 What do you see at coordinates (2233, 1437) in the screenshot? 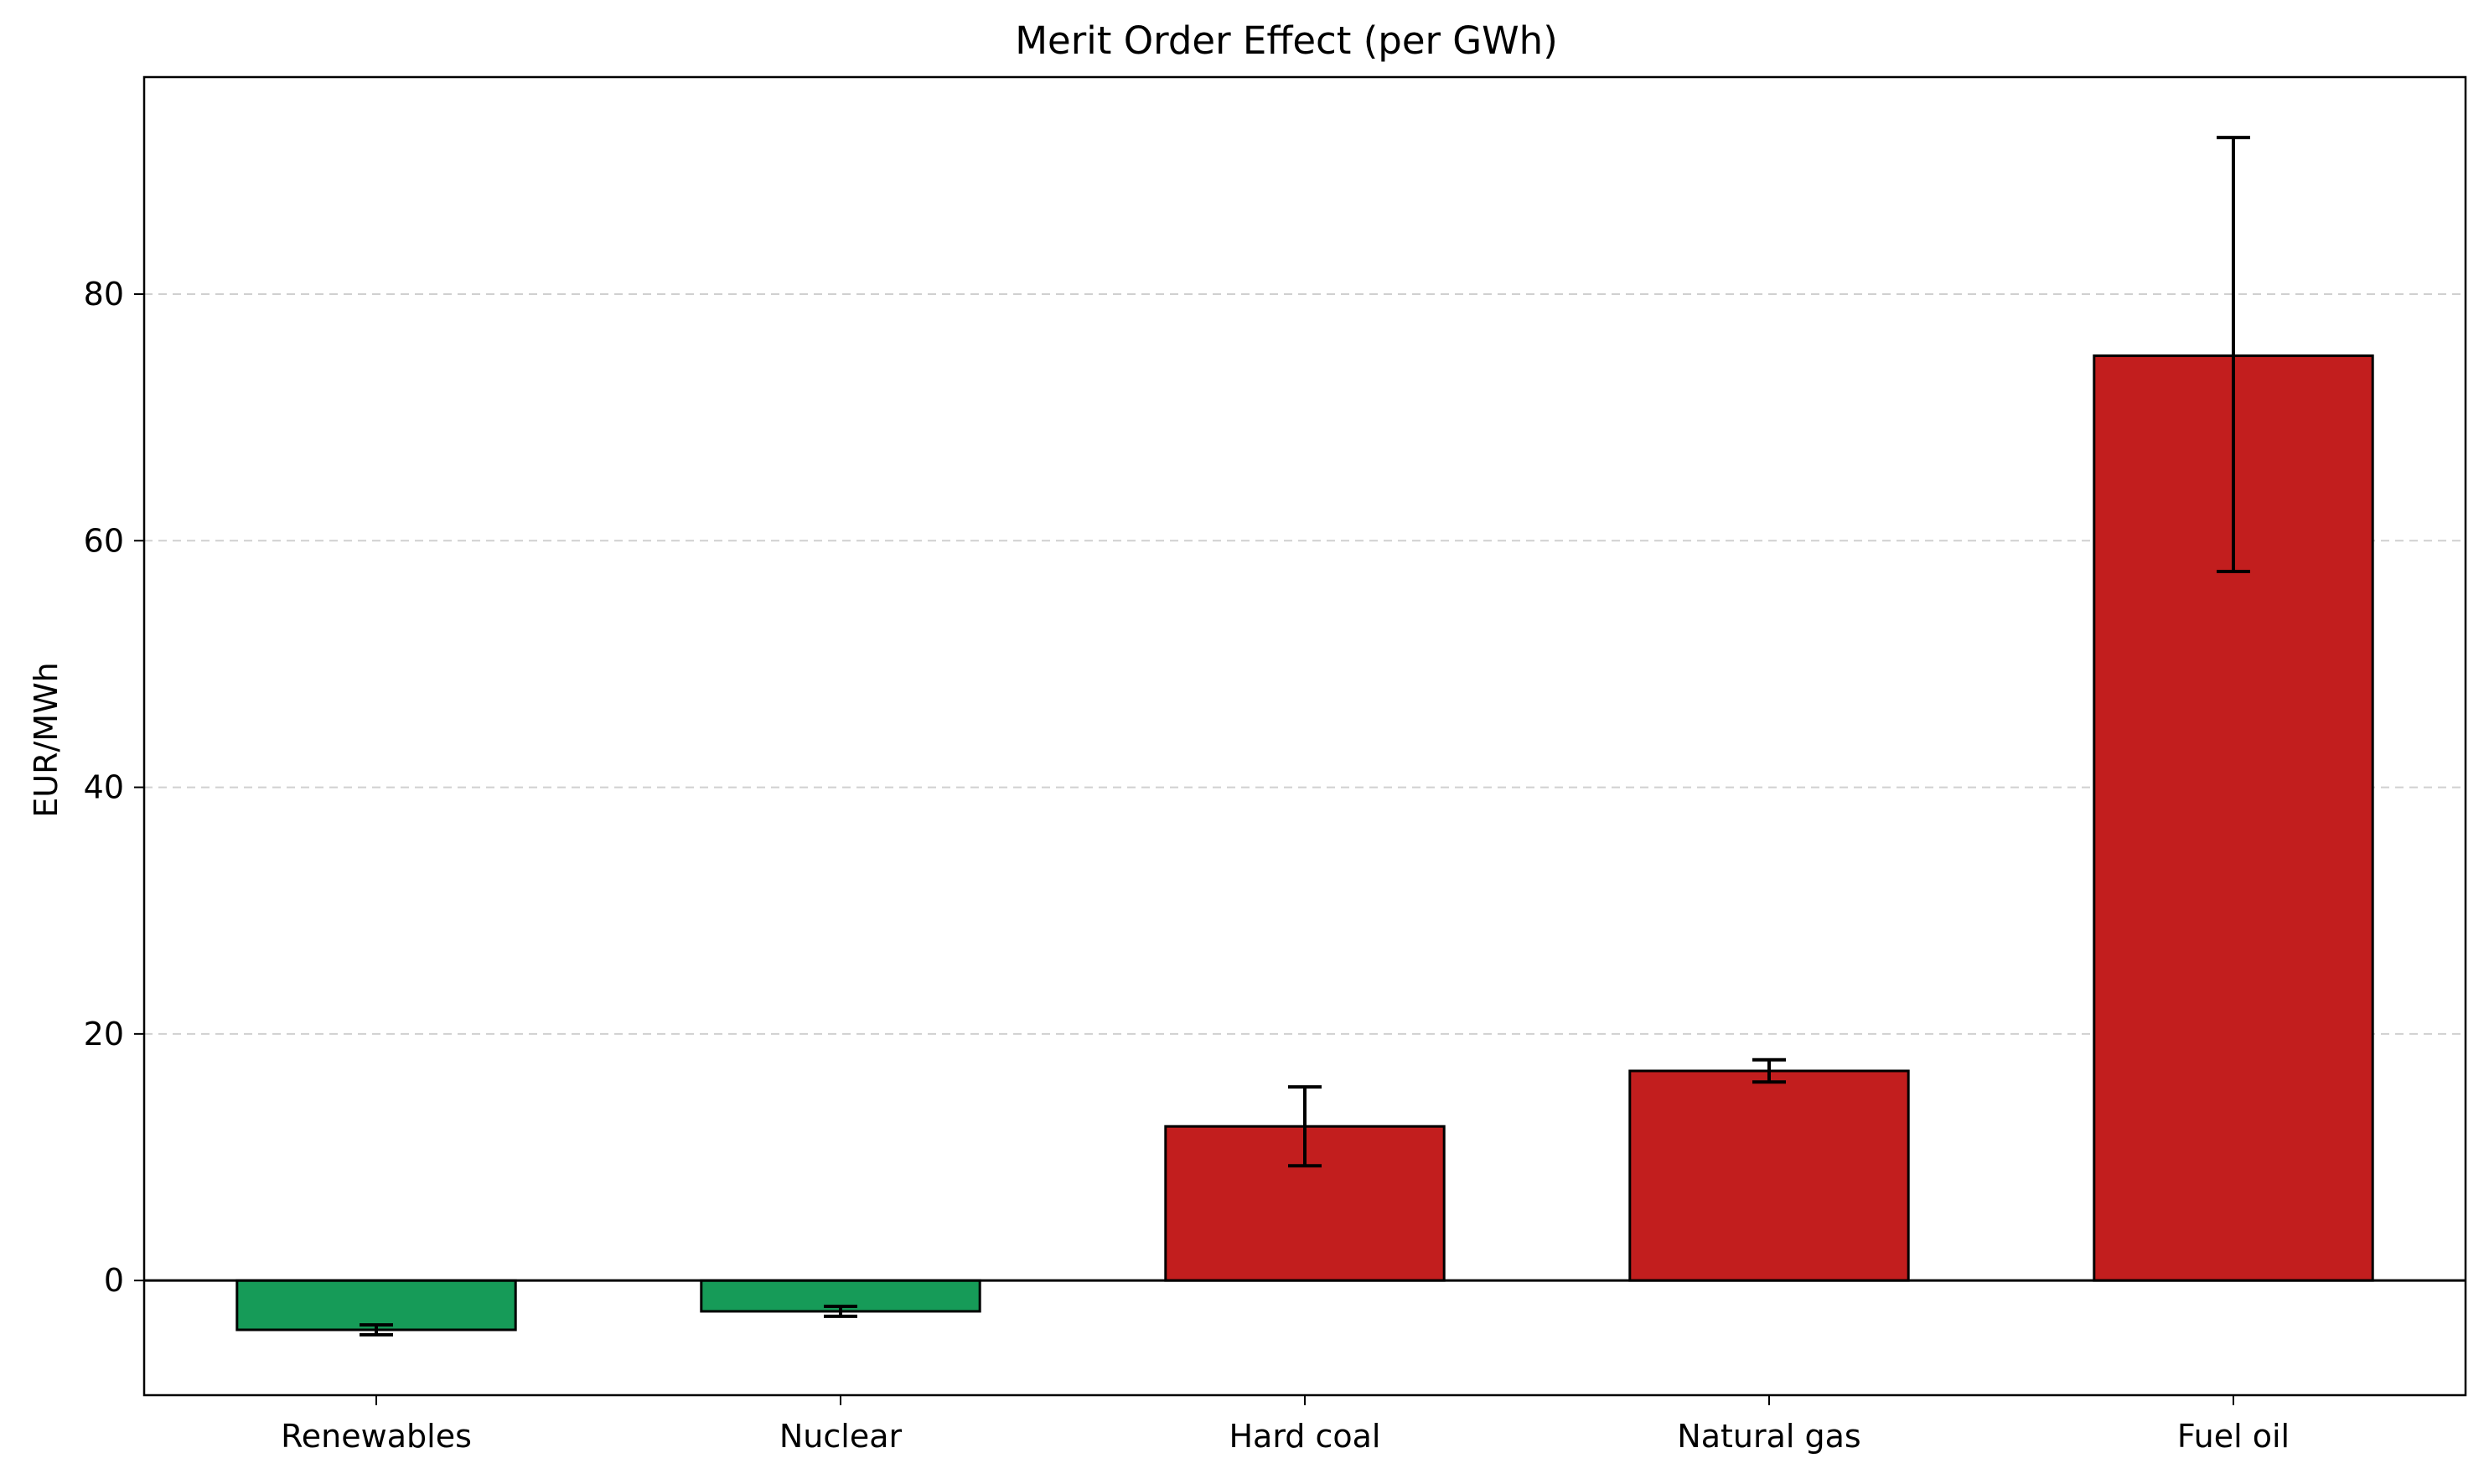
I see `x-tick-label: Fuel oil` at bounding box center [2233, 1437].